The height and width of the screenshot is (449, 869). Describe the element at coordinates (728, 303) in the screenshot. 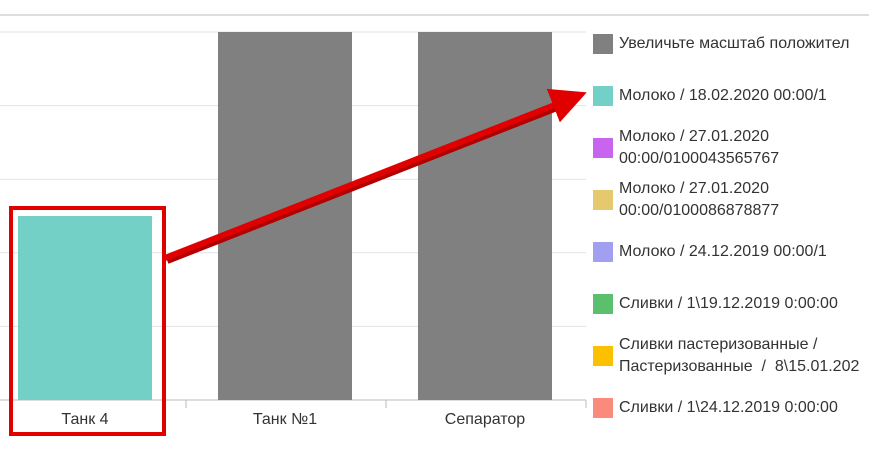

I see `legend-label: Сливки / 1\19.12.2019 0:00:00` at that location.